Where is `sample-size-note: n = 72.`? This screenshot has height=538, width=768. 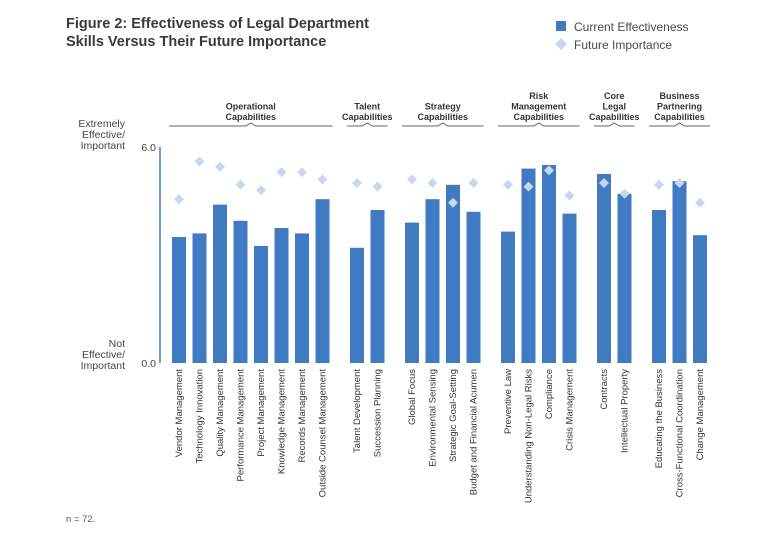
sample-size-note: n = 72. is located at coordinates (80, 519).